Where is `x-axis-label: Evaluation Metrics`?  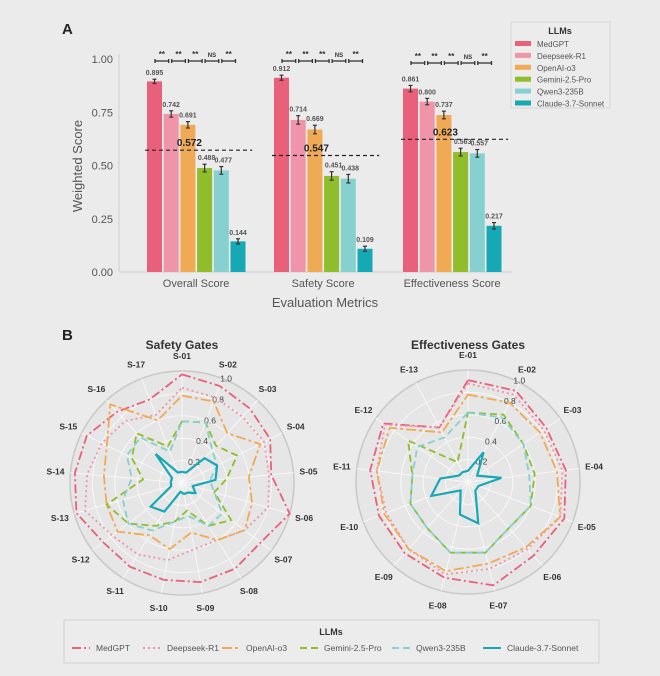 x-axis-label: Evaluation Metrics is located at coordinates (325, 302).